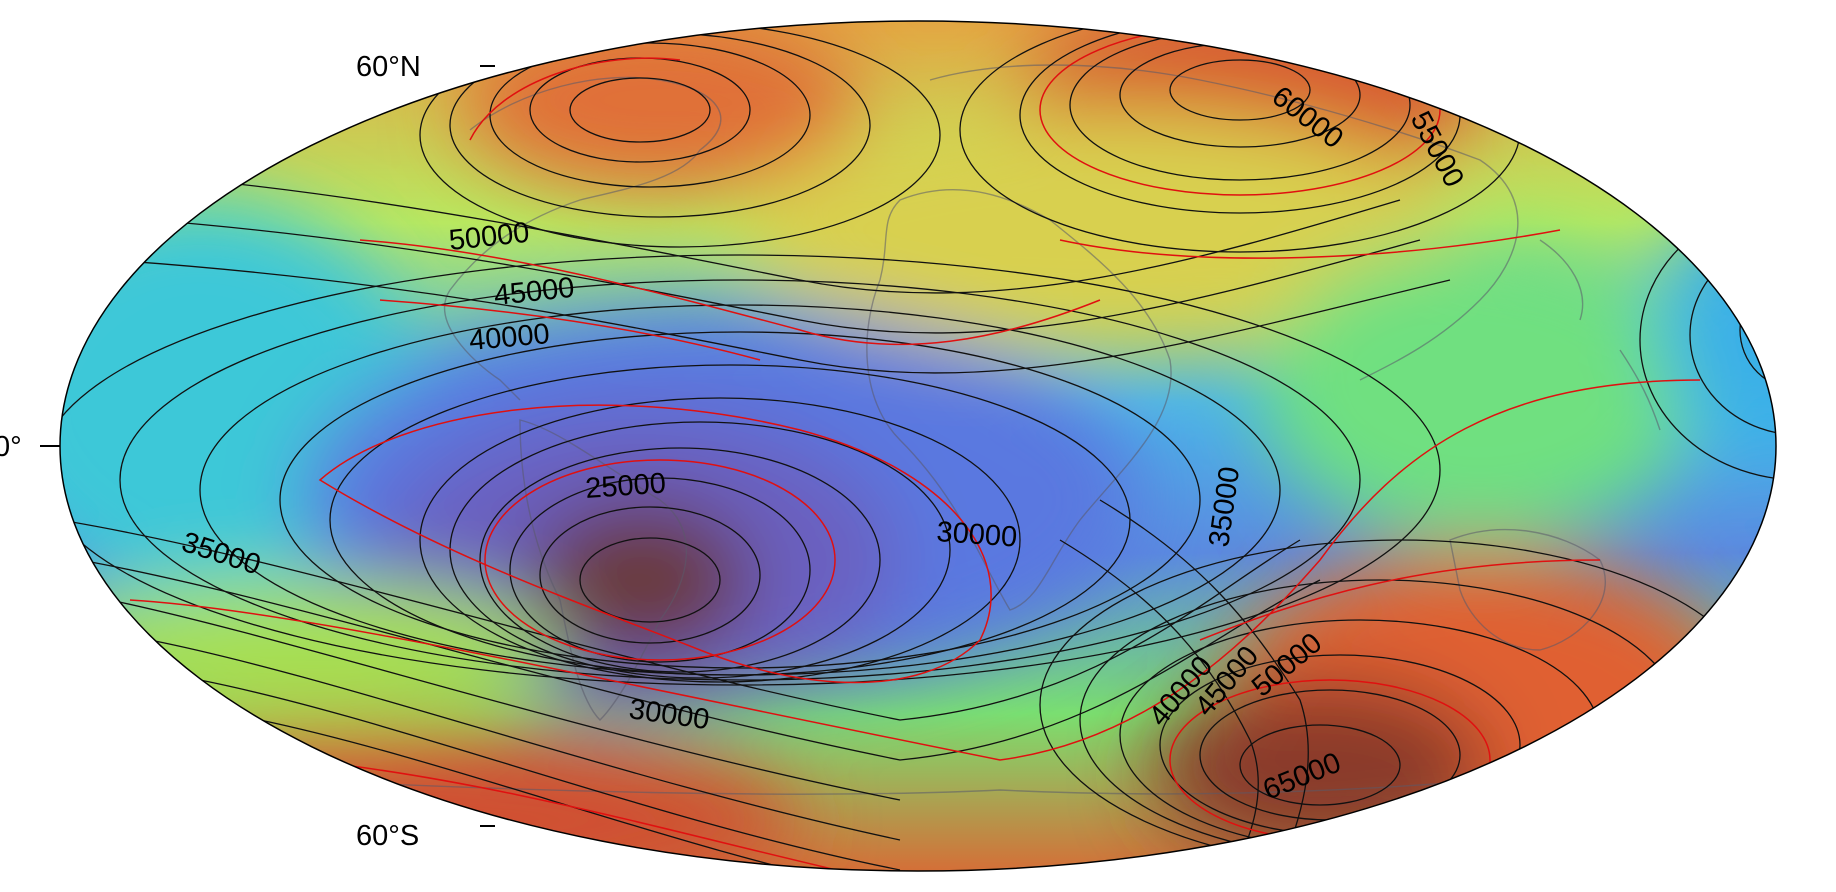  I want to click on contour-label-40000-north: 40000, so click(509, 337).